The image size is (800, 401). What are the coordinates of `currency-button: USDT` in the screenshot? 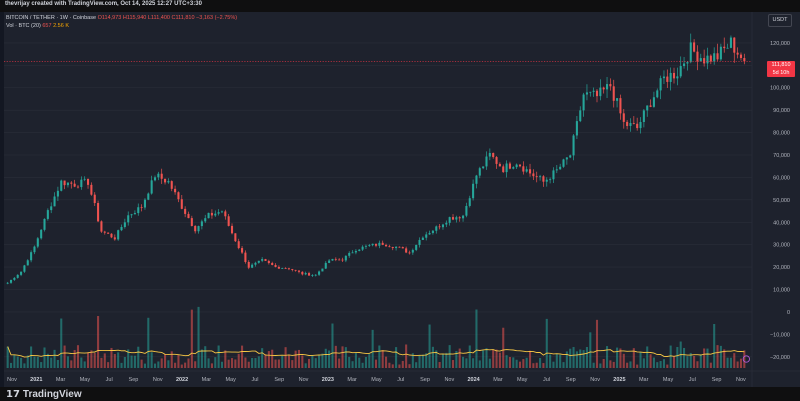 It's located at (780, 20).